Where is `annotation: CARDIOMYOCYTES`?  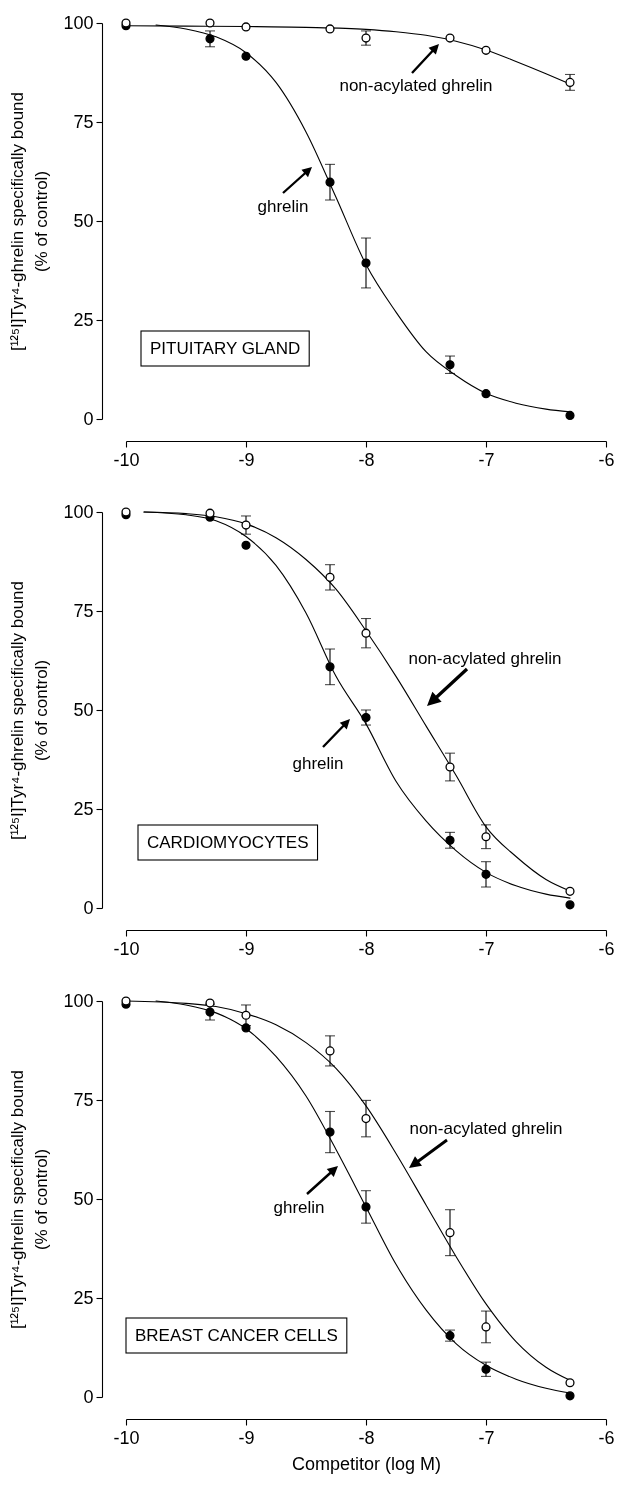
annotation: CARDIOMYOCYTES is located at coordinates (228, 842).